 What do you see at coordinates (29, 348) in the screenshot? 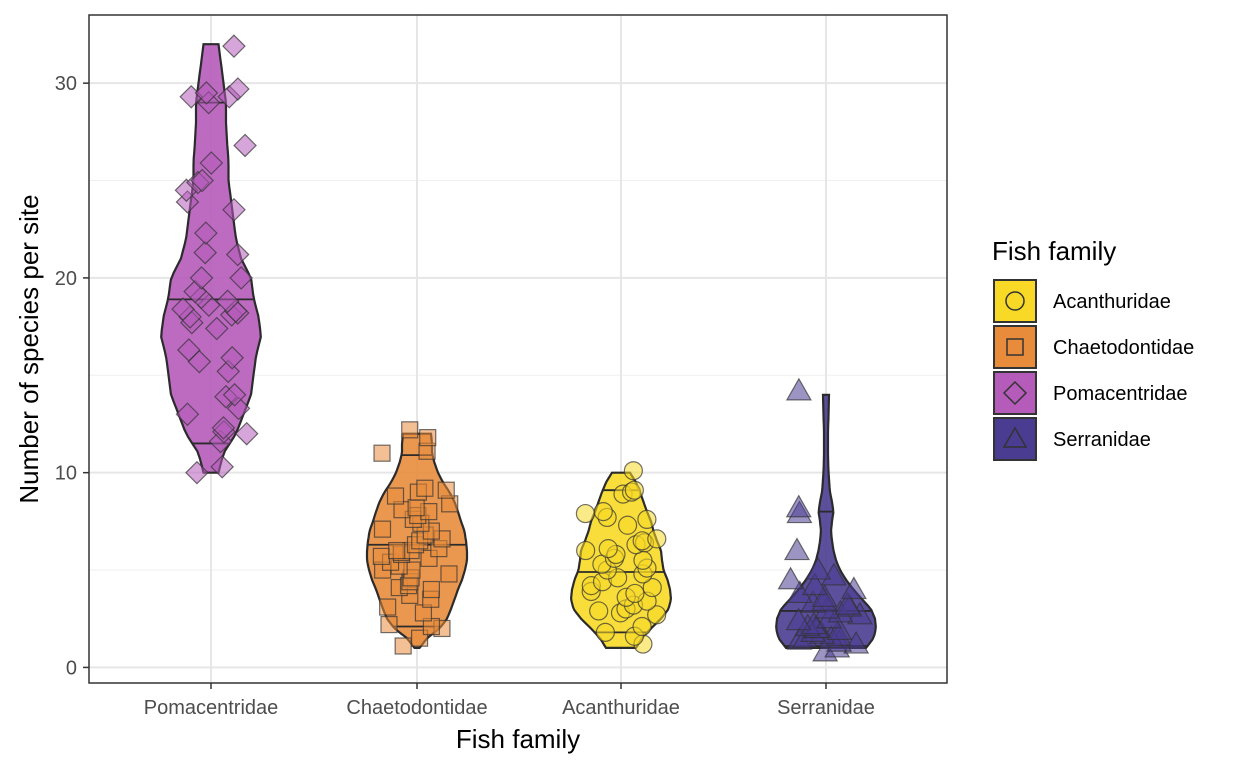
I see `y-axis-title: Number of species per site` at bounding box center [29, 348].